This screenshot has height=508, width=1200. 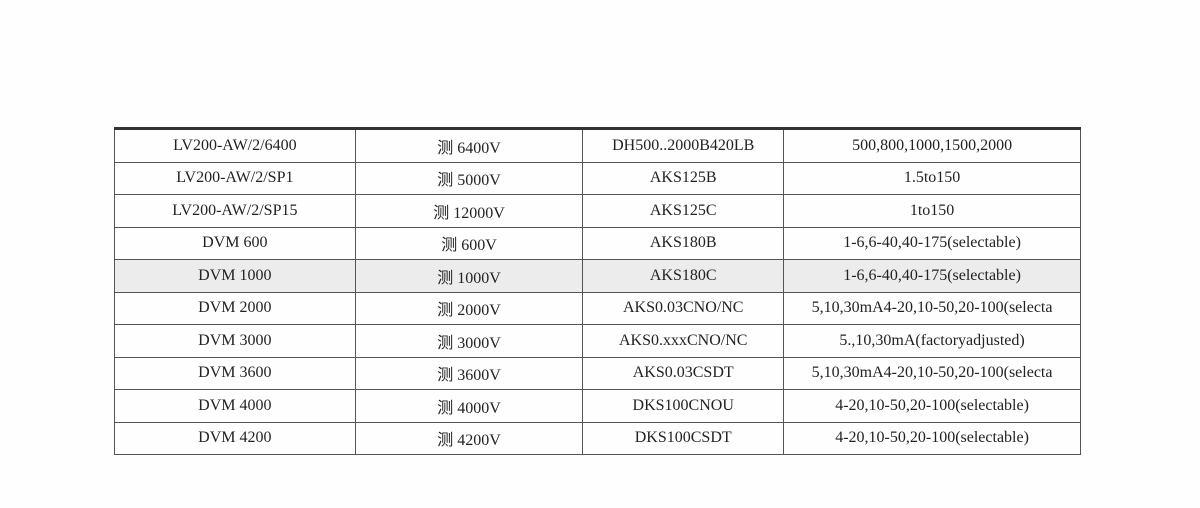 What do you see at coordinates (683, 145) in the screenshot?
I see `table-cell: DH500..2000B420LB` at bounding box center [683, 145].